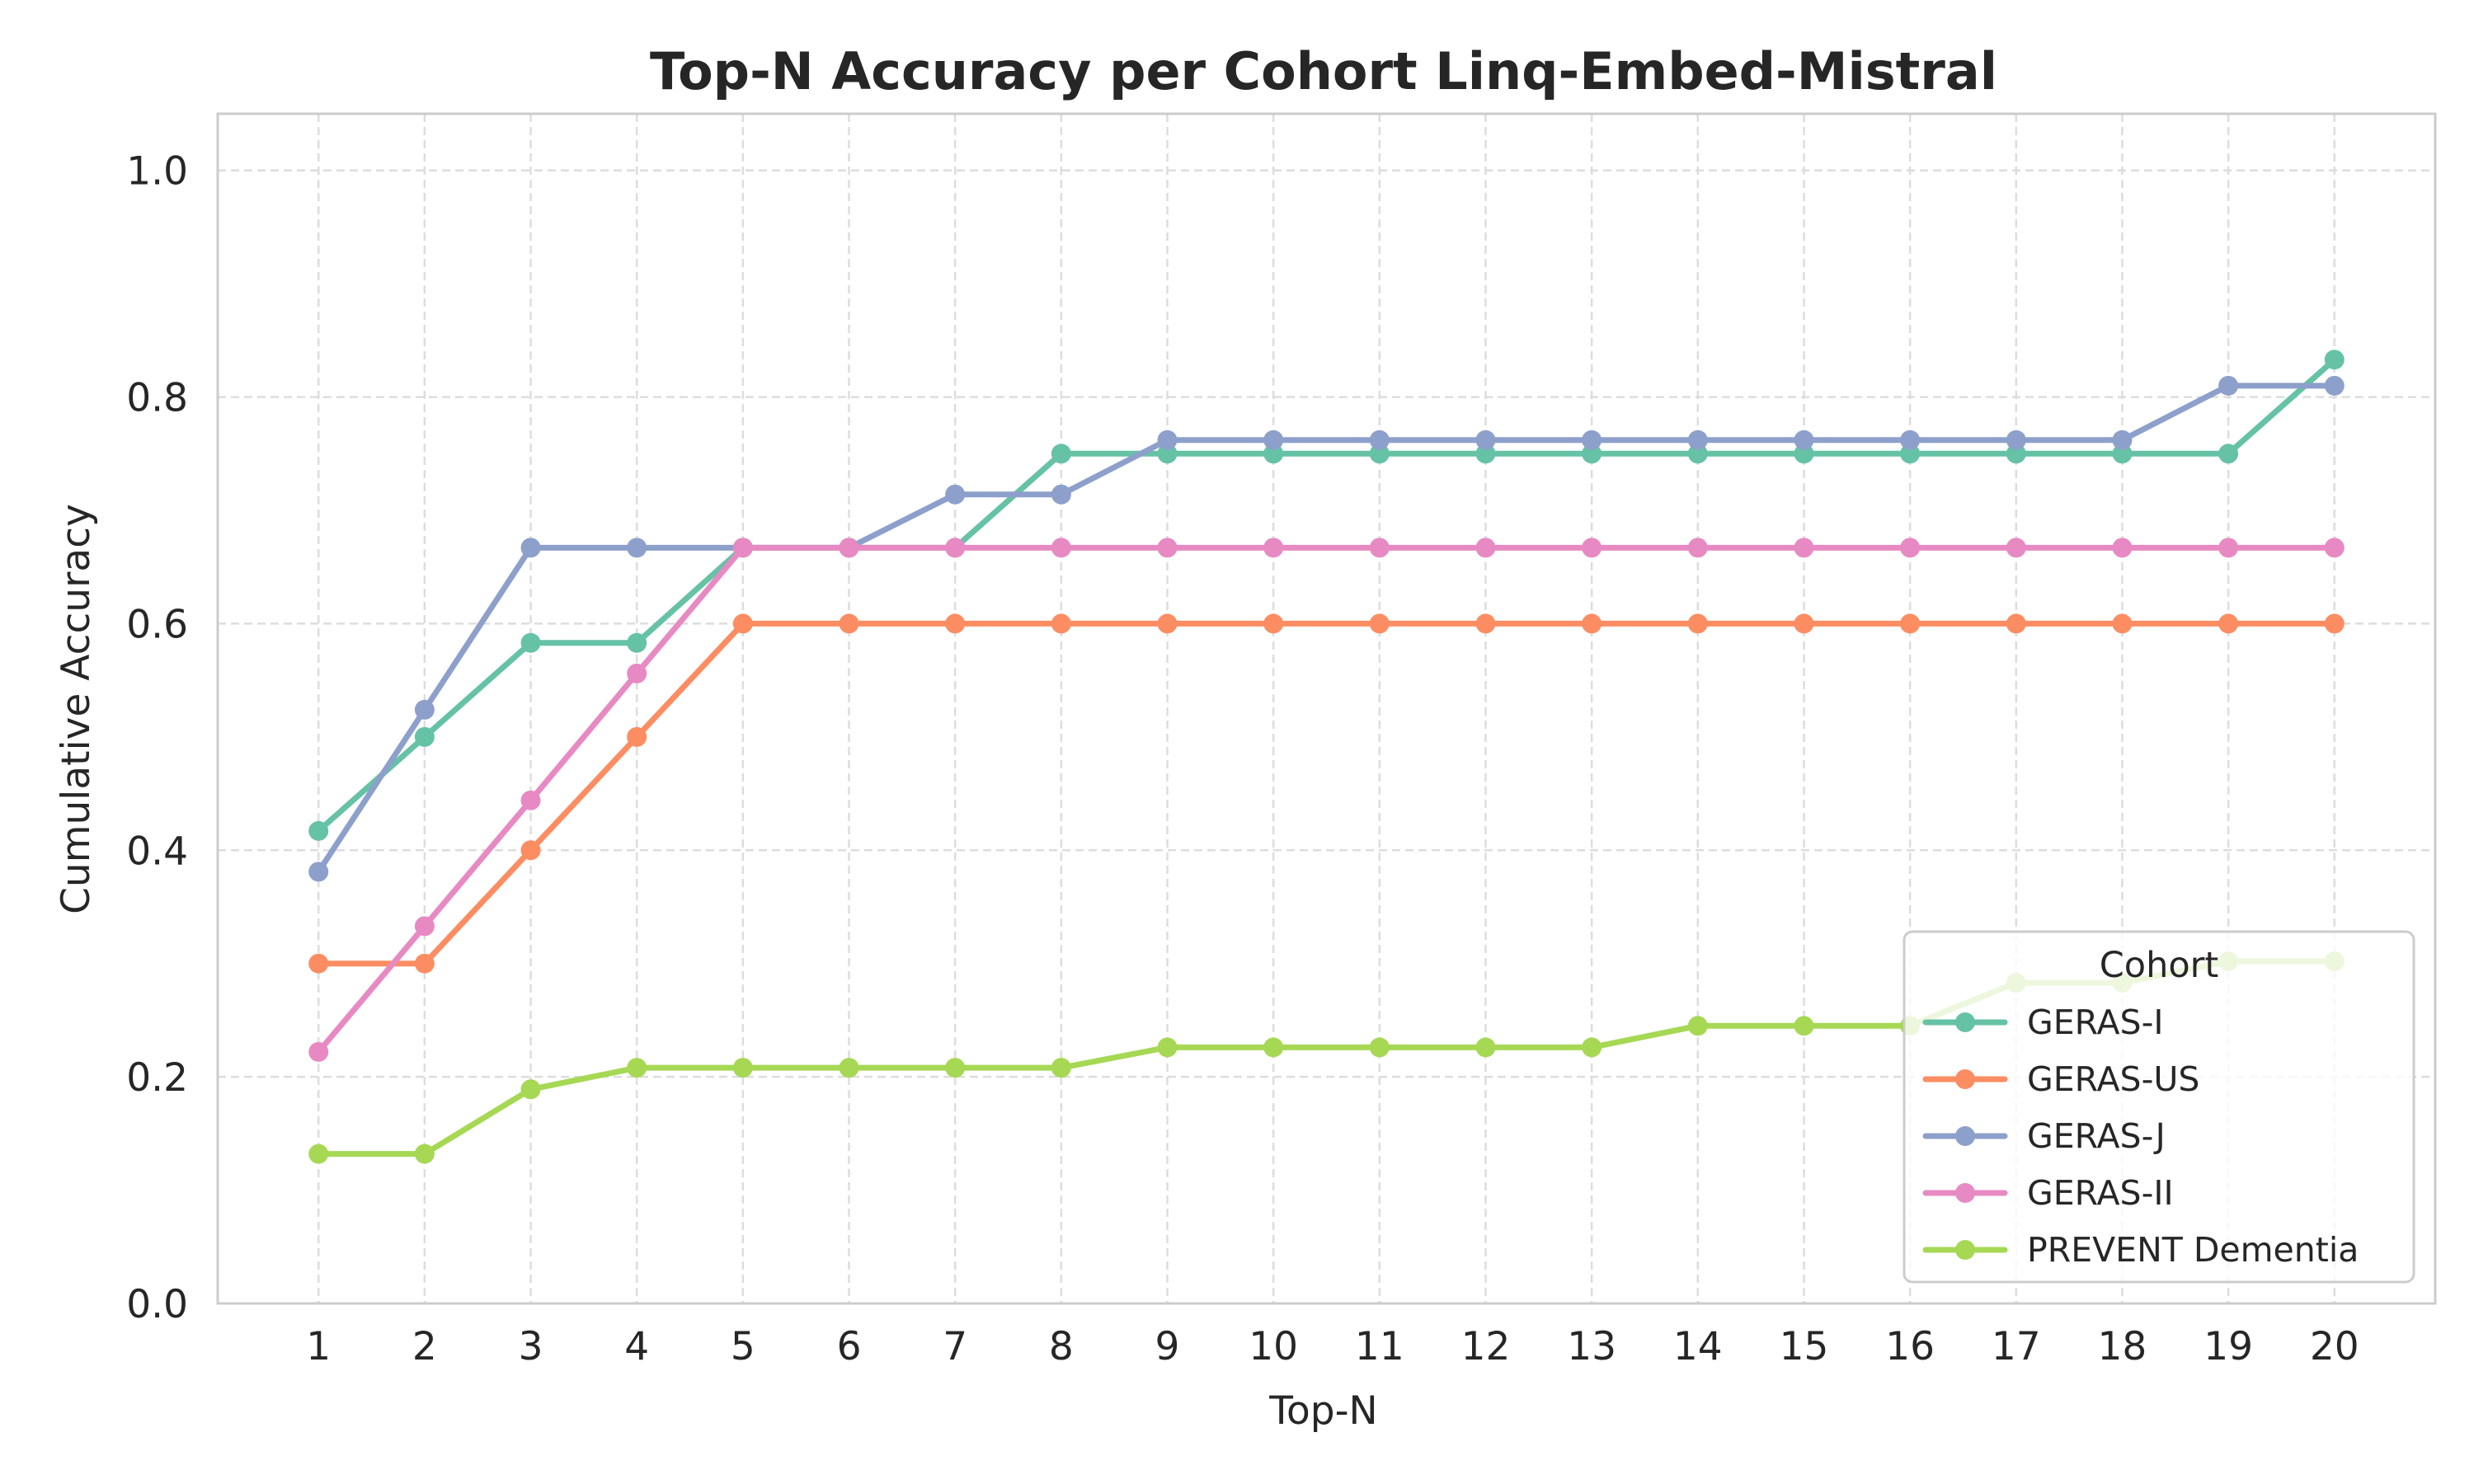  I want to click on legend-item: GERAS-II, so click(2048, 1193).